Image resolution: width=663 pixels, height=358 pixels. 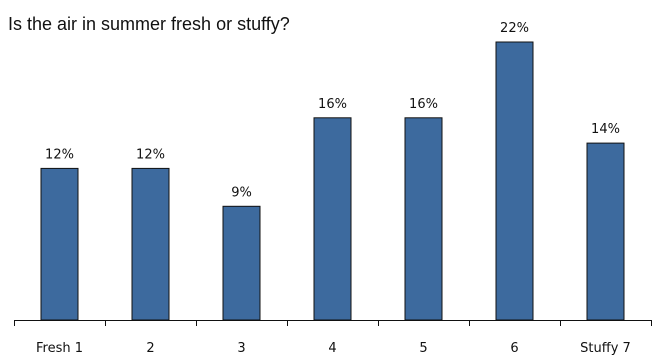 I want to click on data-label: 9%, so click(x=241, y=192).